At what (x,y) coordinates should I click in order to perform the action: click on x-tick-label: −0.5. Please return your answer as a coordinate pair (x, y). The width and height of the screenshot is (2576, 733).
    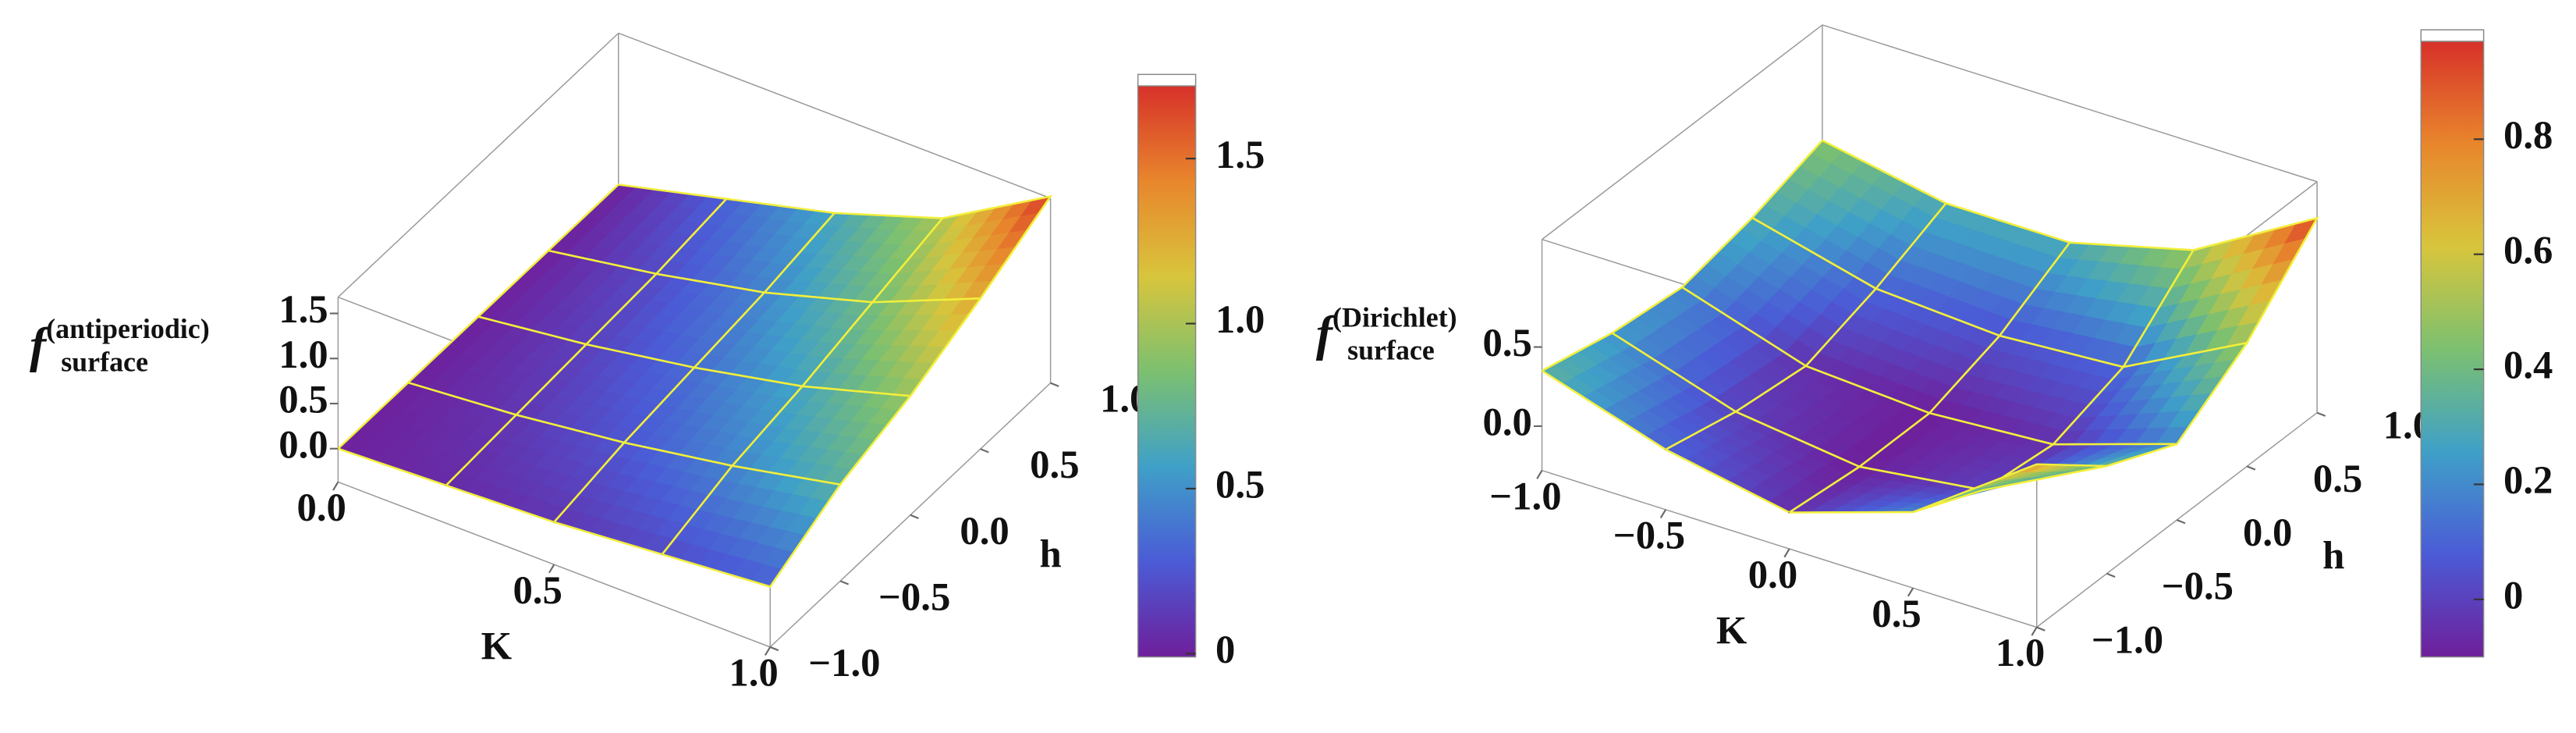
    Looking at the image, I should click on (1649, 535).